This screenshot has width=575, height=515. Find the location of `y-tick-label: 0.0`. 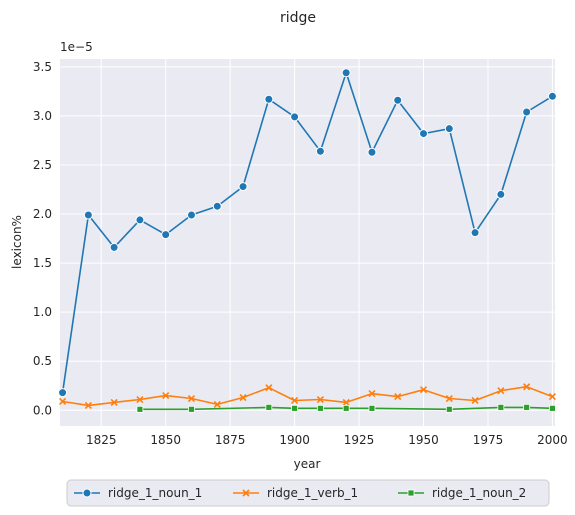

y-tick-label: 0.0 is located at coordinates (42, 410).